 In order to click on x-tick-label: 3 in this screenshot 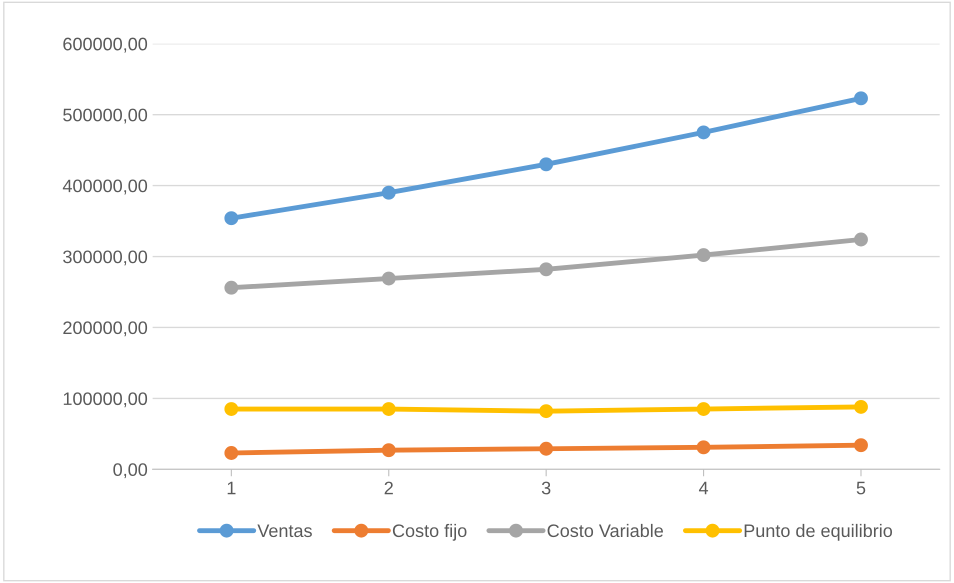, I will do `click(546, 488)`.